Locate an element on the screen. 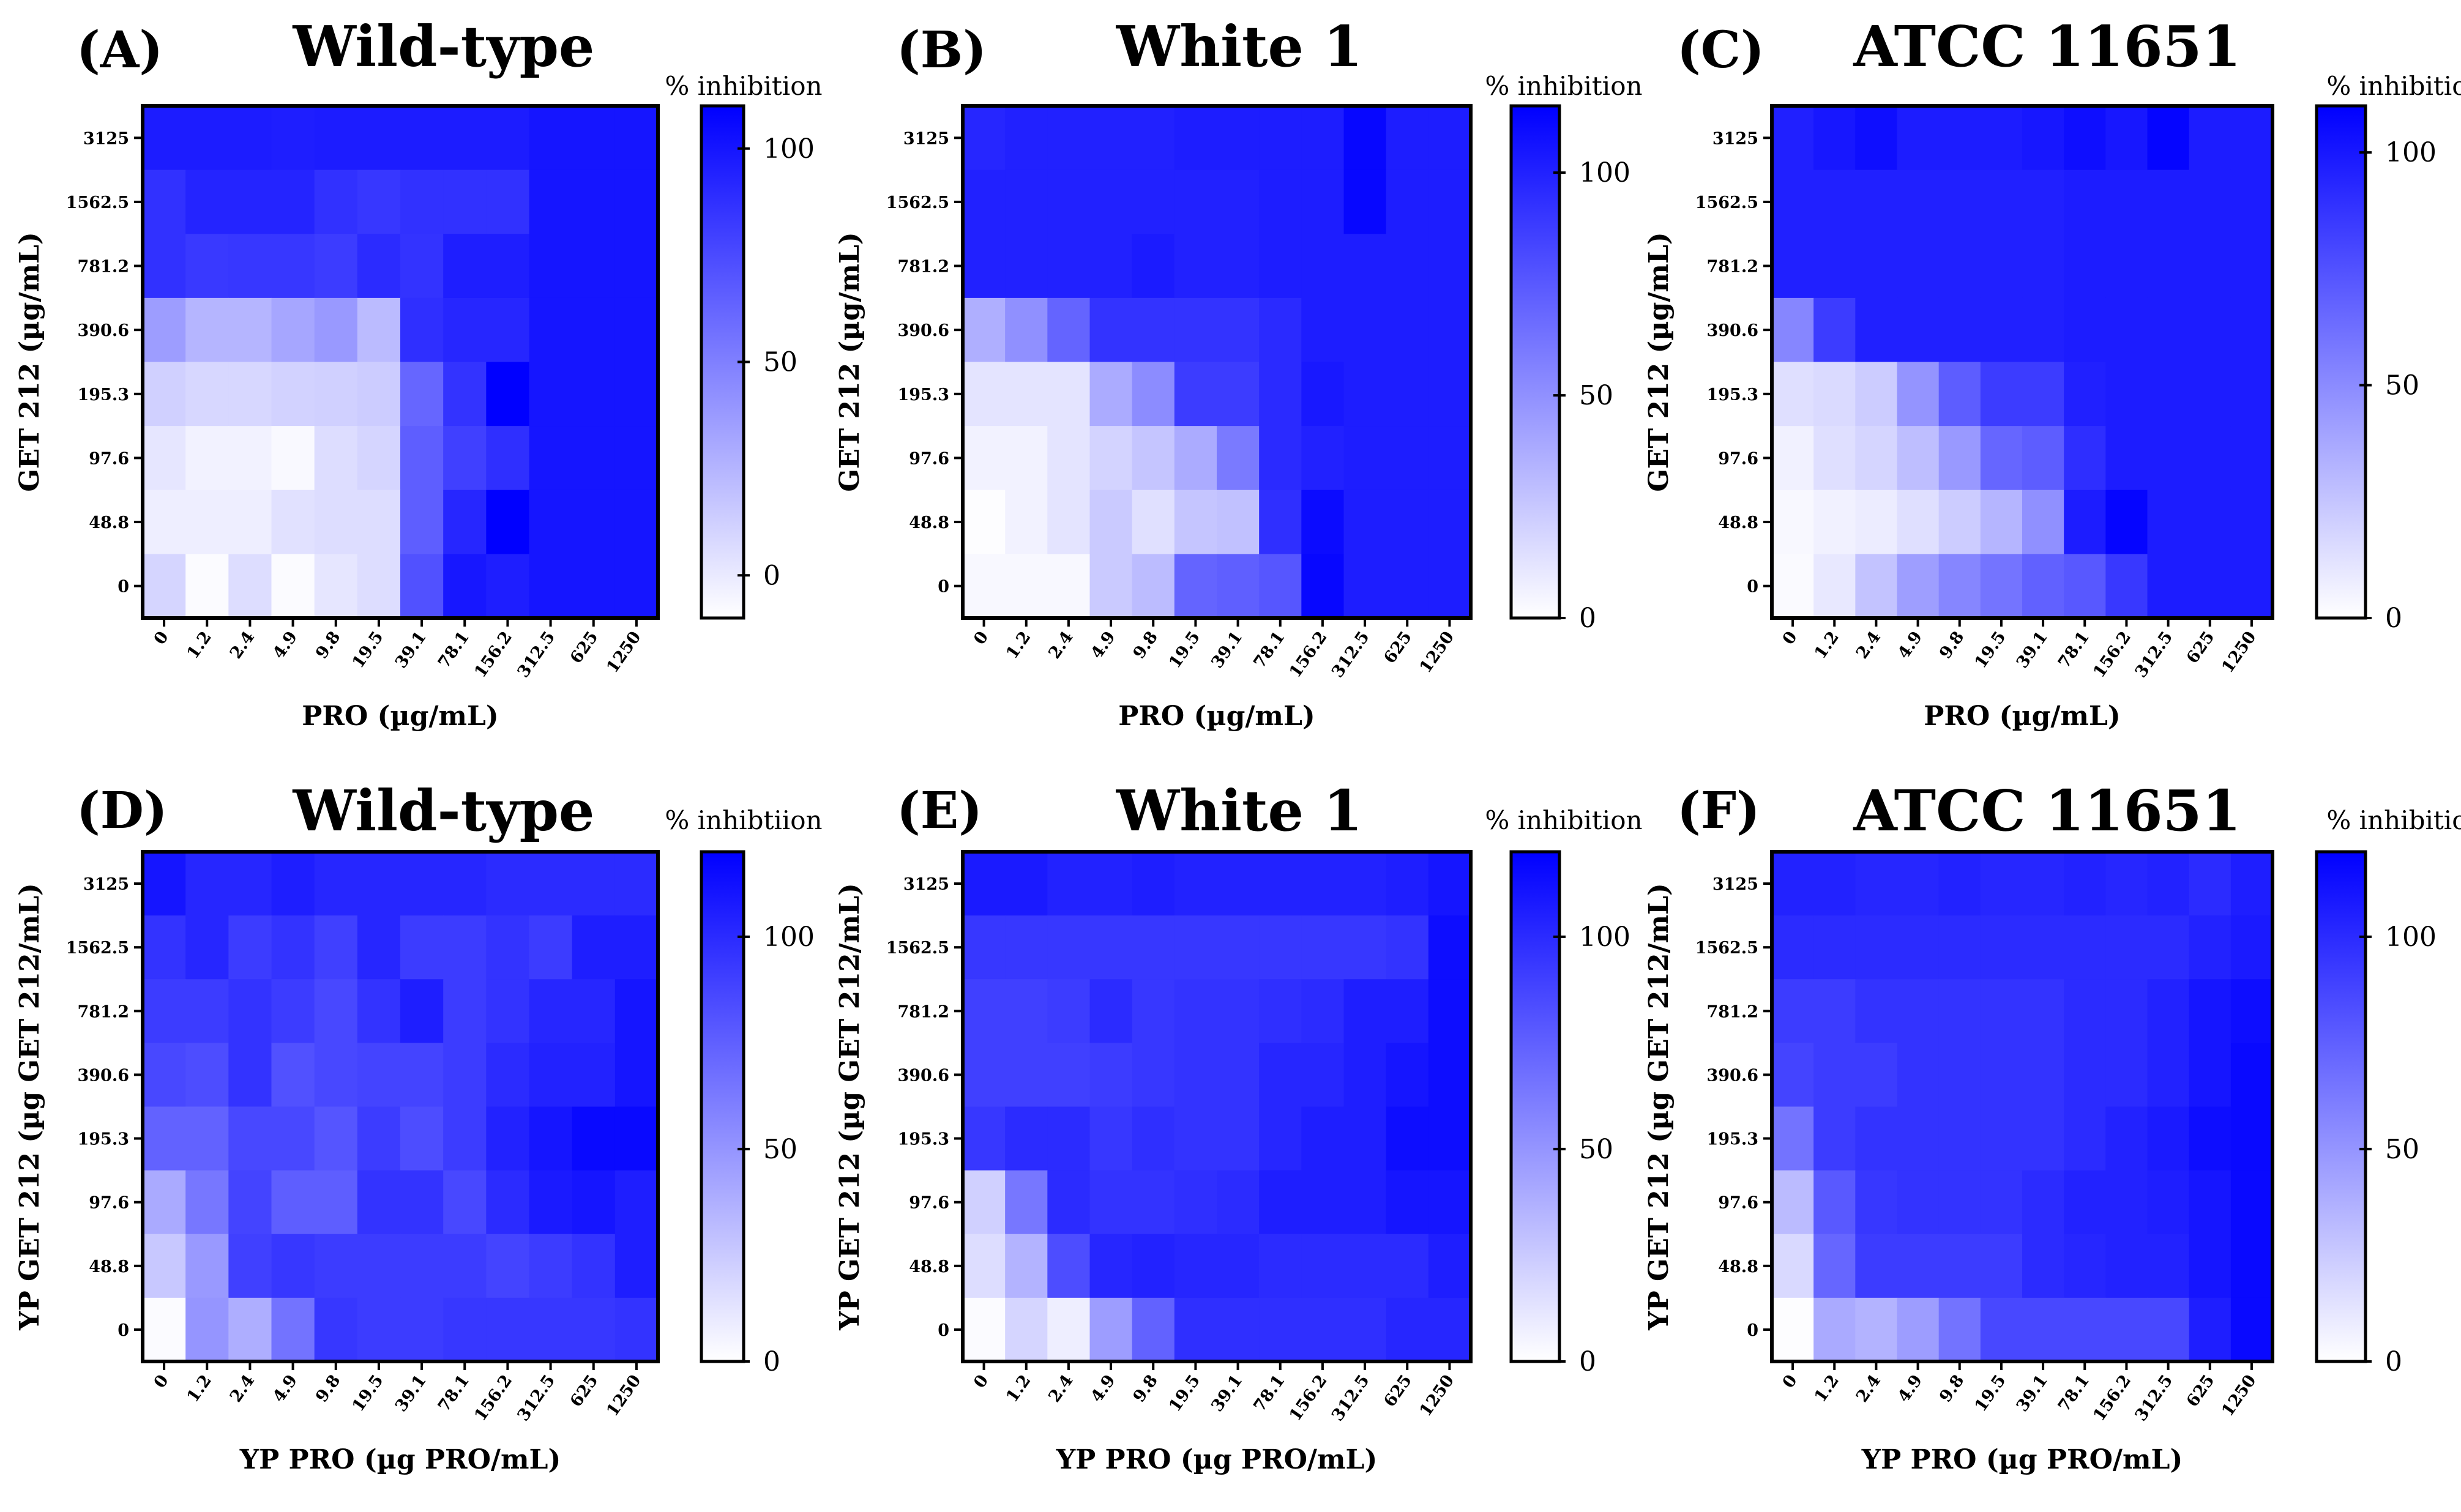 The height and width of the screenshot is (1512, 2461). panel-title: White 1 is located at coordinates (1239, 811).